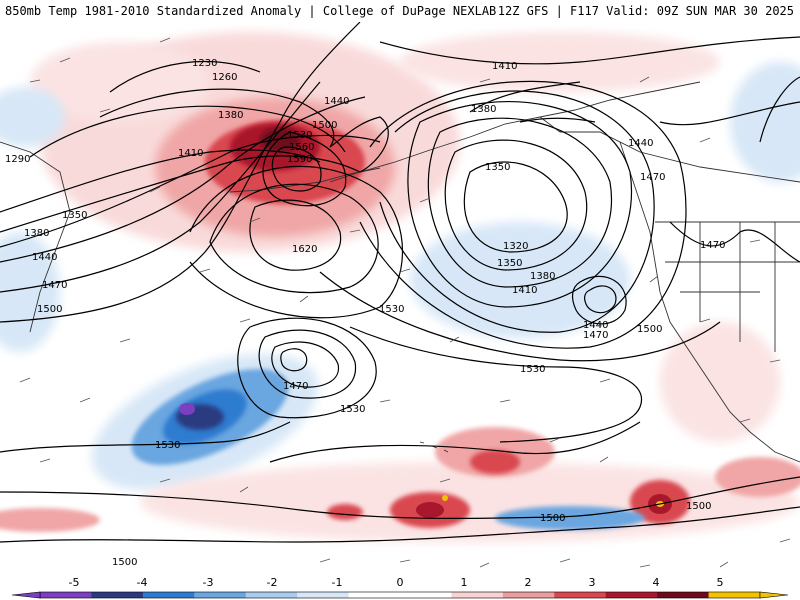 The height and width of the screenshot is (600, 800). I want to click on colorbar-ticks: -5 -4 -3 -2 -1 0 1 2 3 4 5, so click(396, 582).